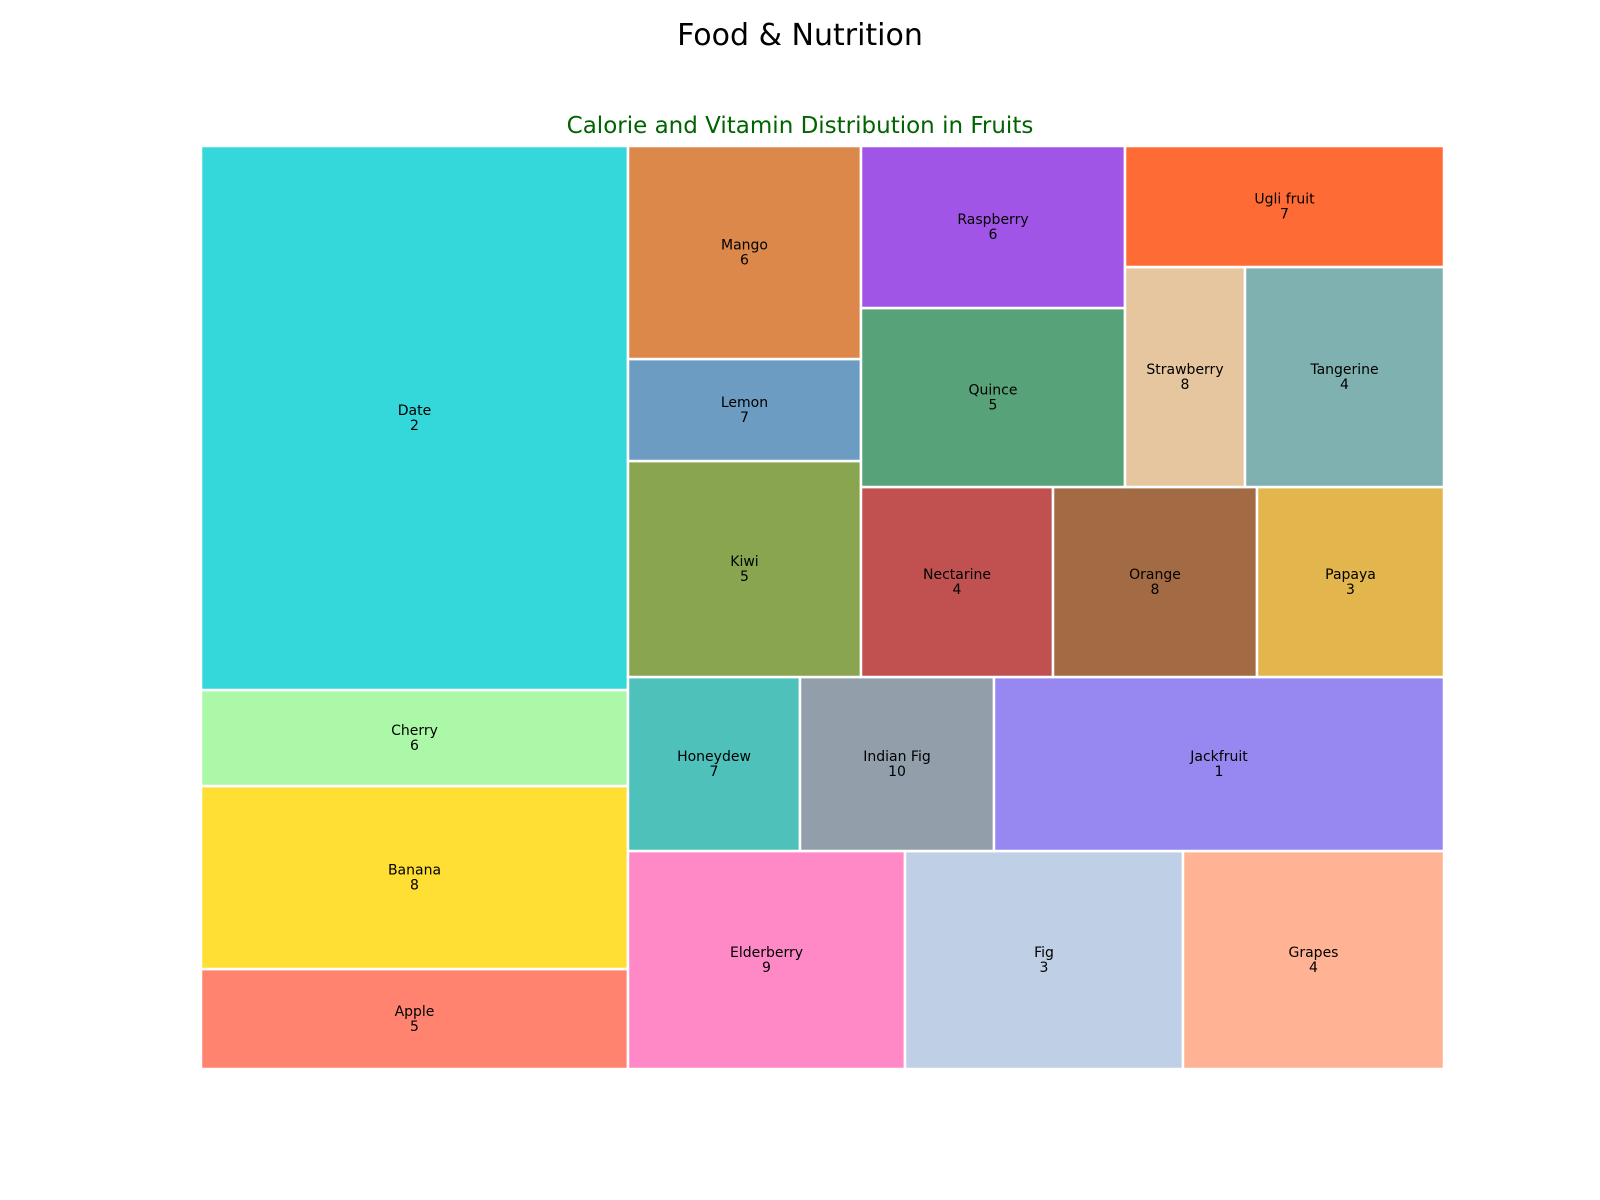  I want to click on treemap-label-banana: Banana, so click(414, 871).